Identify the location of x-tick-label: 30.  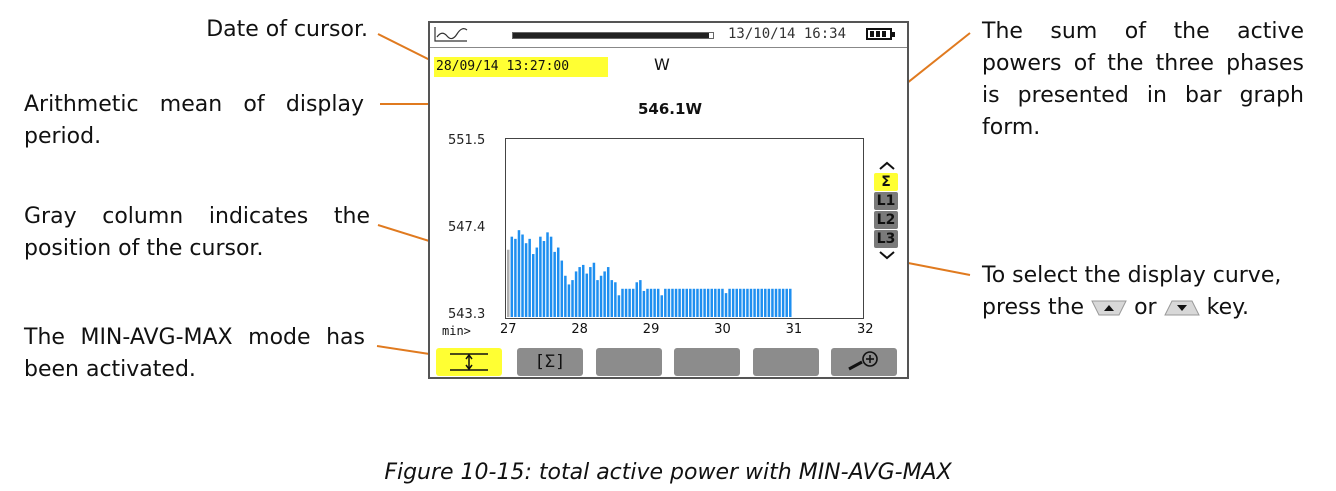
(722, 329).